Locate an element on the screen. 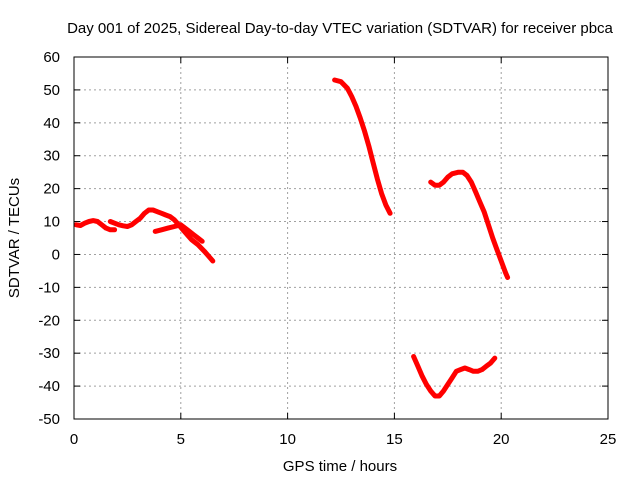  y-tick-label: -20 is located at coordinates (49, 320).